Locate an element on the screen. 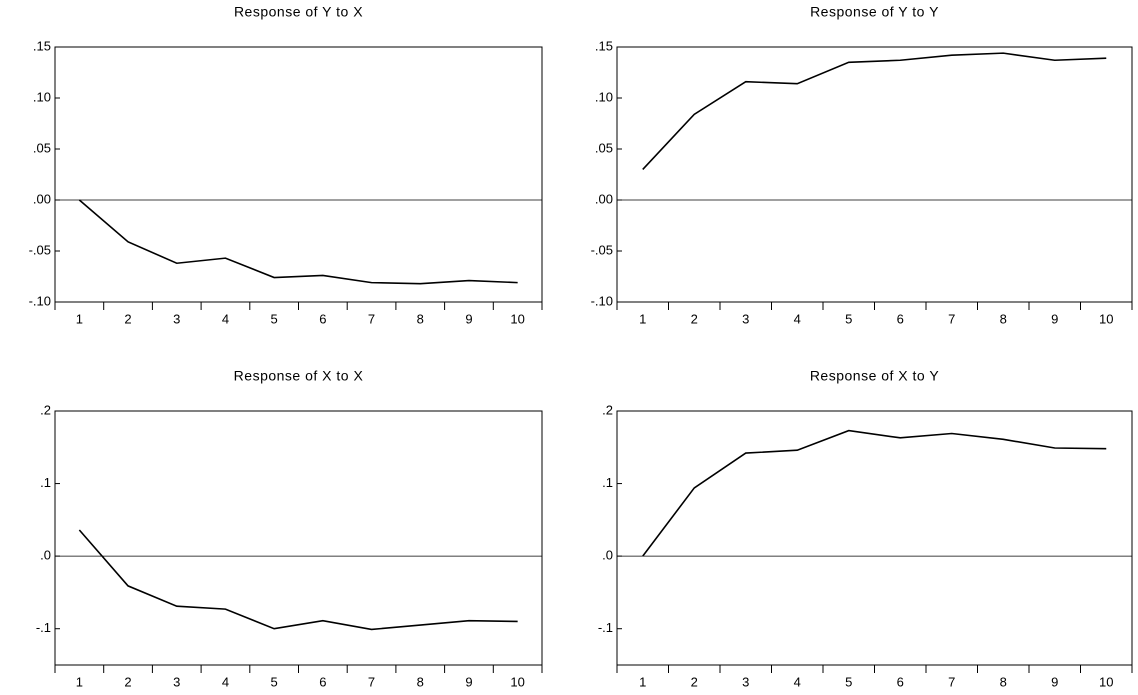 This screenshot has height=695, width=1138. chart-title: Response of Y to X is located at coordinates (298, 12).